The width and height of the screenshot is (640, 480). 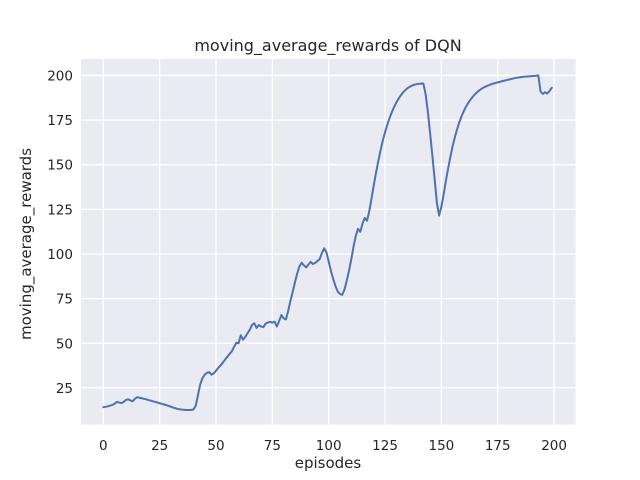 What do you see at coordinates (60, 255) in the screenshot?
I see `y-tick-label: 100` at bounding box center [60, 255].